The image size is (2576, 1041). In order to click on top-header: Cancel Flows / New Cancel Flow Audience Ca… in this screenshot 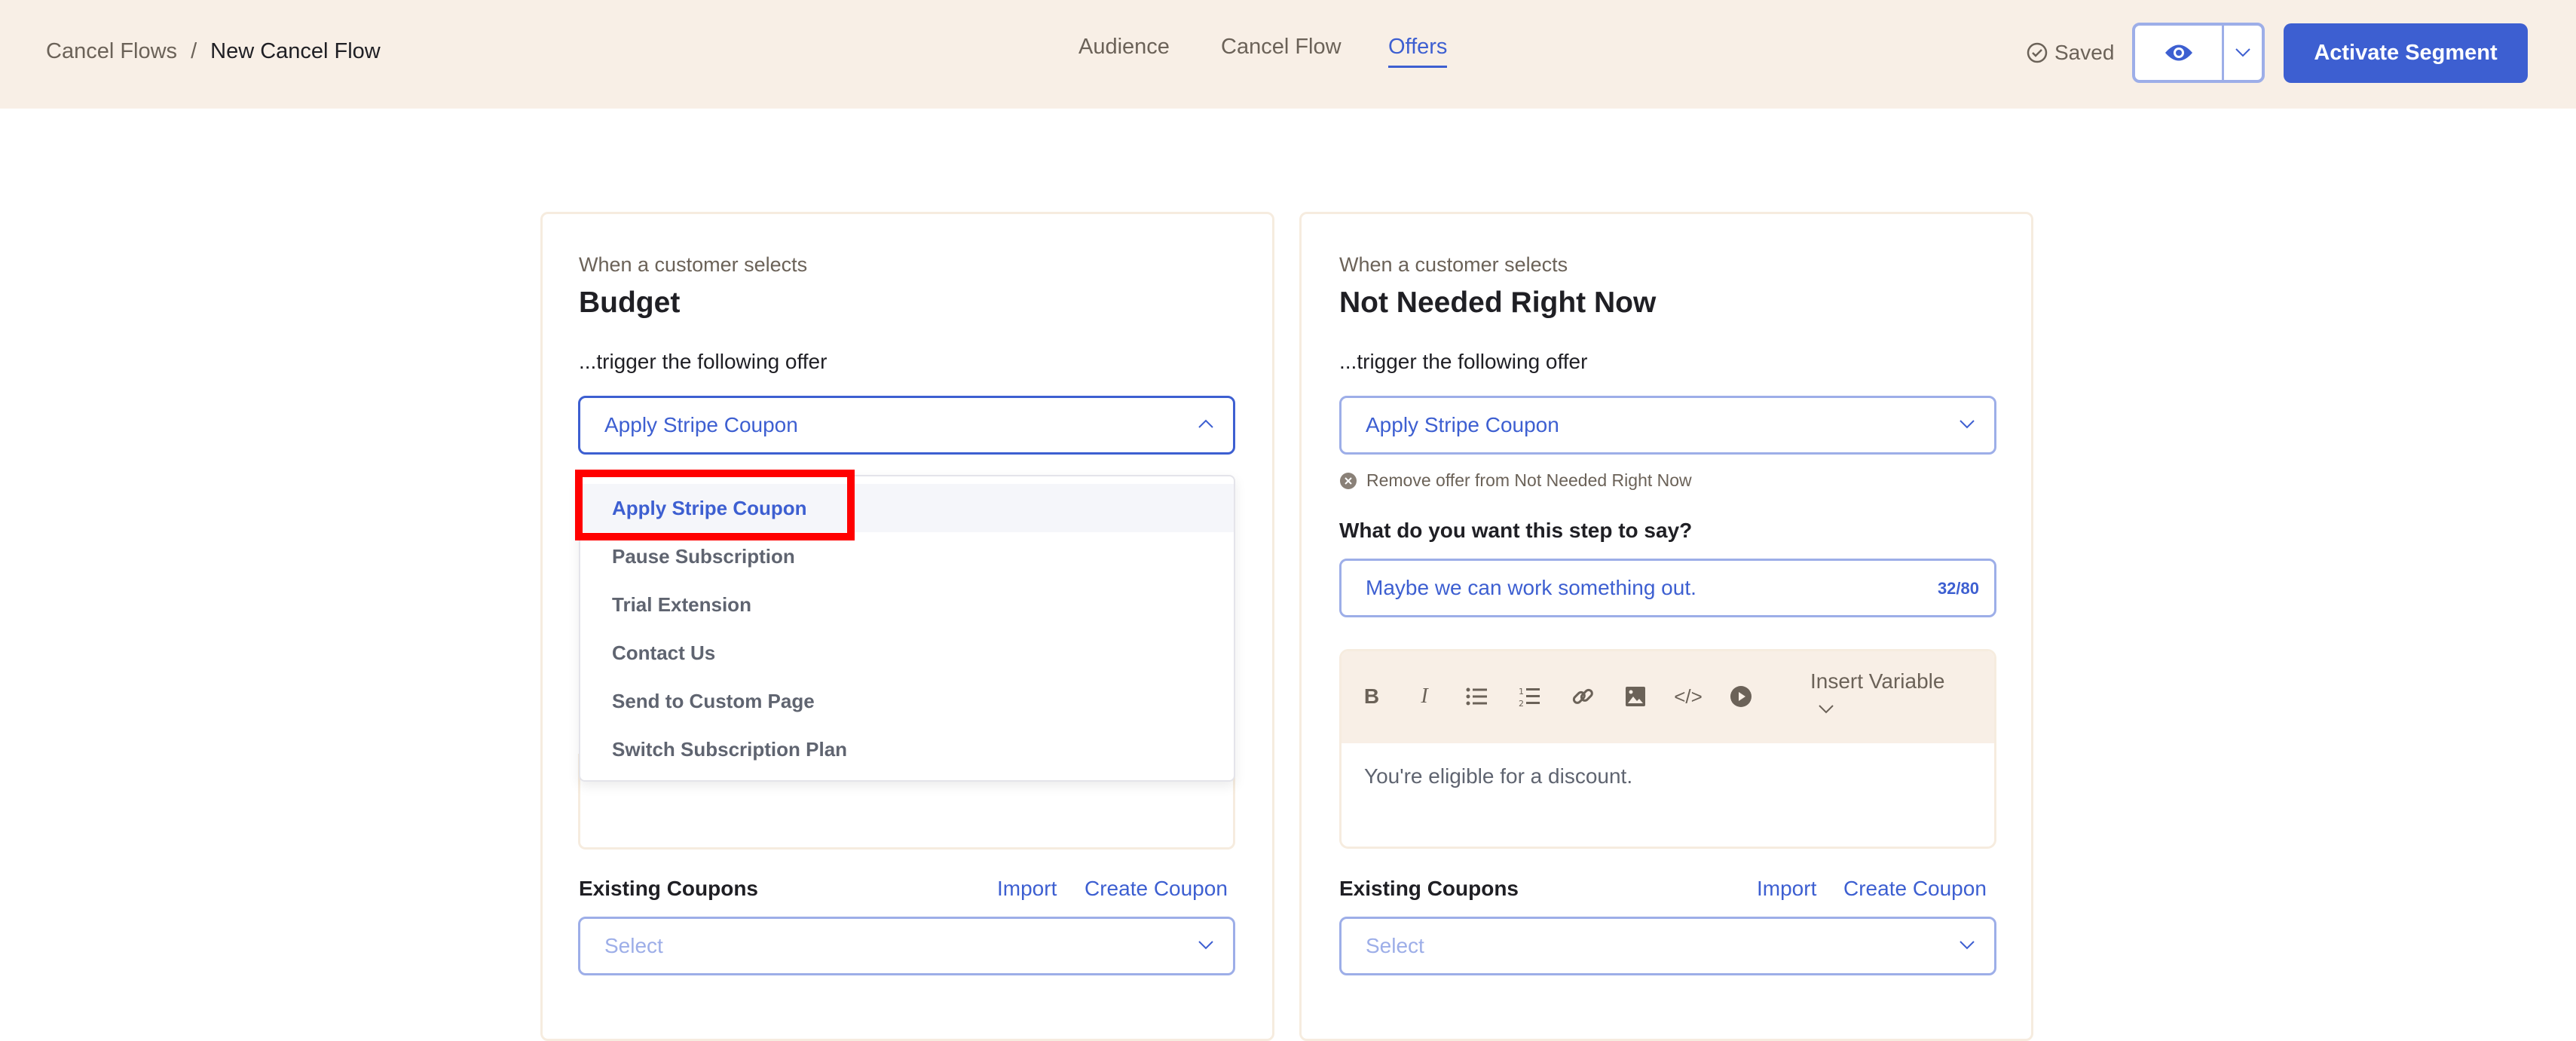, I will do `click(1288, 55)`.